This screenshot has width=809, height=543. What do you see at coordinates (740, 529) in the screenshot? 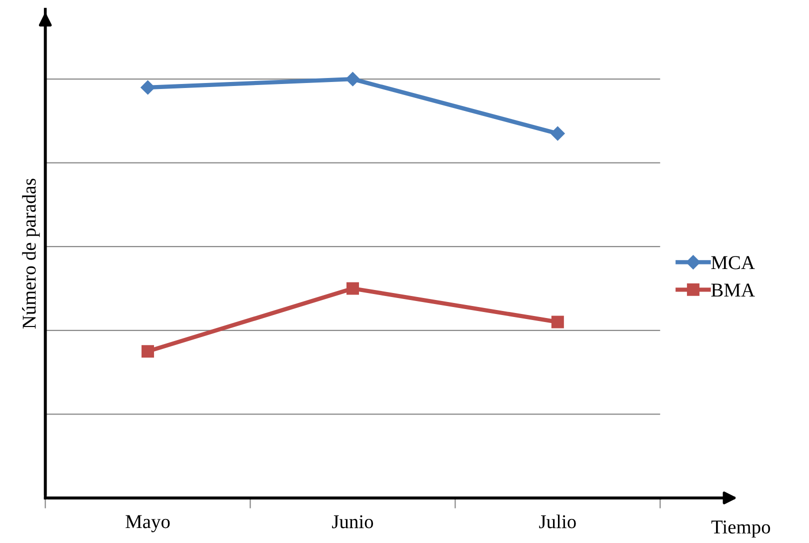
I see `x-axis-title: Tiempo` at bounding box center [740, 529].